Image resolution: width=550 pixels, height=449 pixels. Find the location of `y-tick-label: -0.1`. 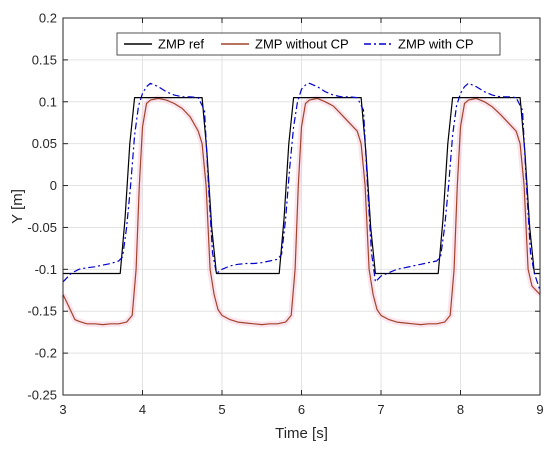

y-tick-label: -0.1 is located at coordinates (46, 269).